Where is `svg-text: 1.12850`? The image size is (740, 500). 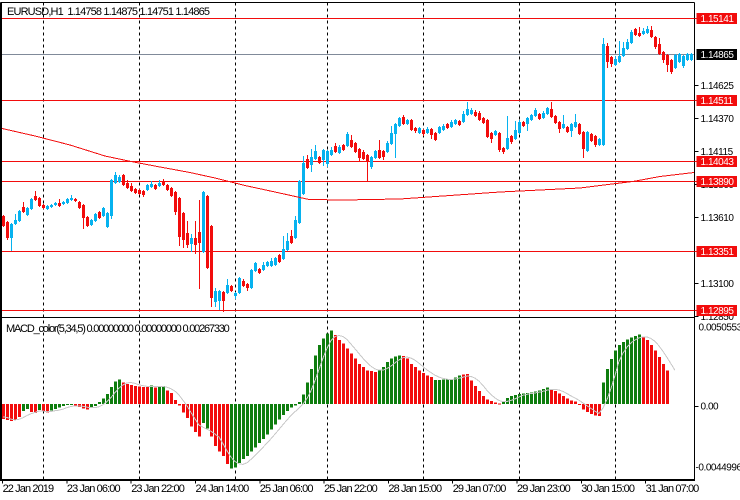
svg-text: 1.12850 is located at coordinates (718, 317).